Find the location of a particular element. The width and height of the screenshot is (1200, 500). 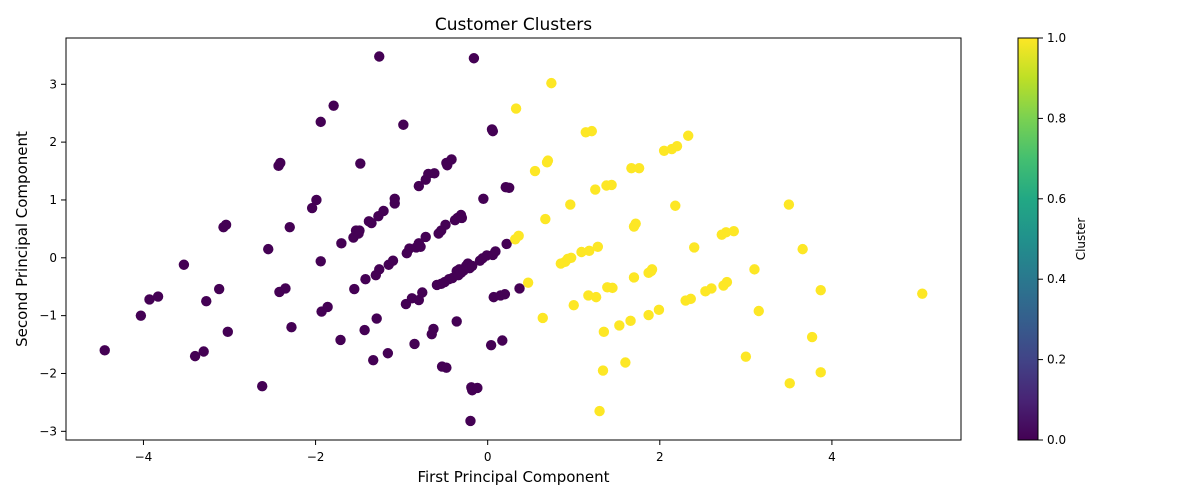

x-tick-label: 2 is located at coordinates (660, 457).